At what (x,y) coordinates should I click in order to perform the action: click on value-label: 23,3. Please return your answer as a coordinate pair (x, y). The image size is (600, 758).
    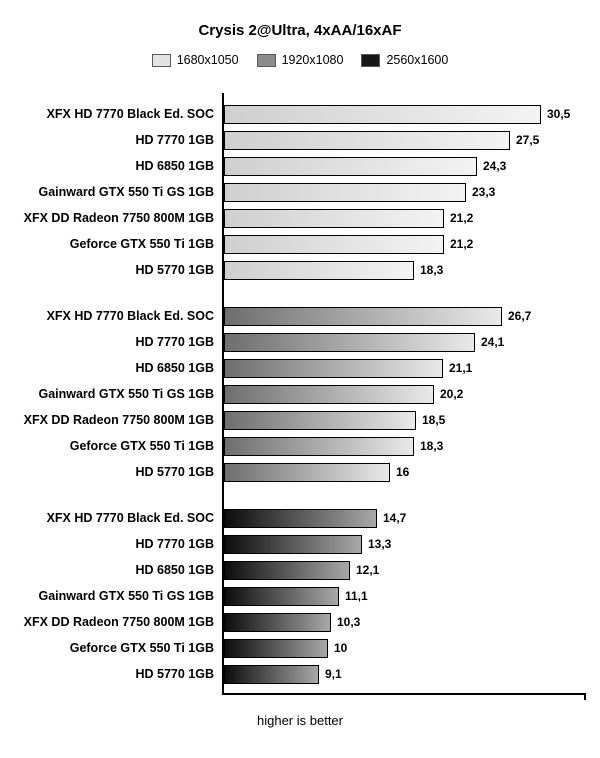
    Looking at the image, I should click on (484, 192).